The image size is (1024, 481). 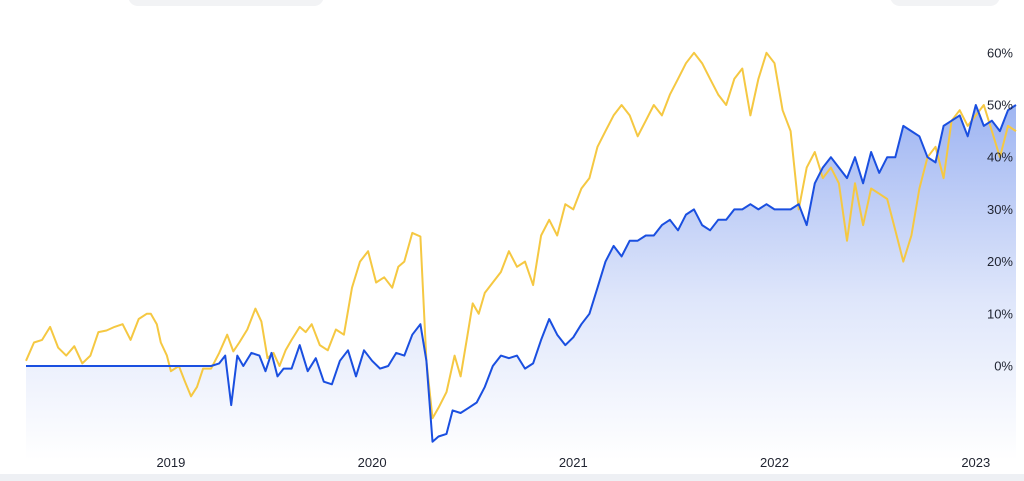 What do you see at coordinates (372, 462) in the screenshot?
I see `x-tick-label: 2020` at bounding box center [372, 462].